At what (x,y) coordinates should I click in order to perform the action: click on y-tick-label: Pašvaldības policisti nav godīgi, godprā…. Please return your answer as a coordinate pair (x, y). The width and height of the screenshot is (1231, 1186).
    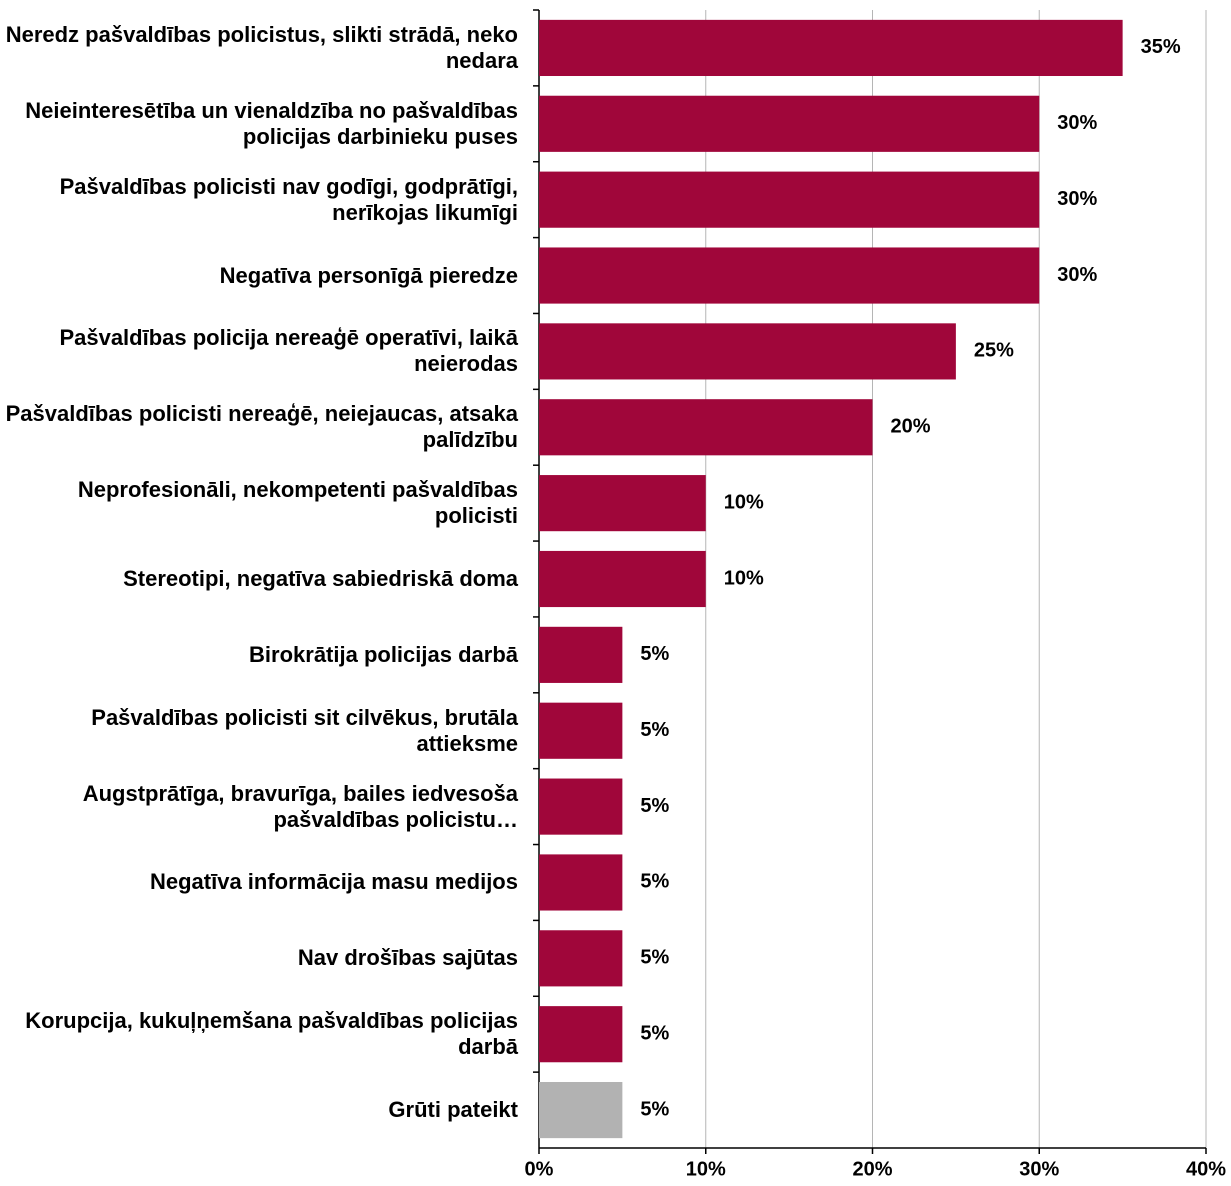
    Looking at the image, I should click on (288, 199).